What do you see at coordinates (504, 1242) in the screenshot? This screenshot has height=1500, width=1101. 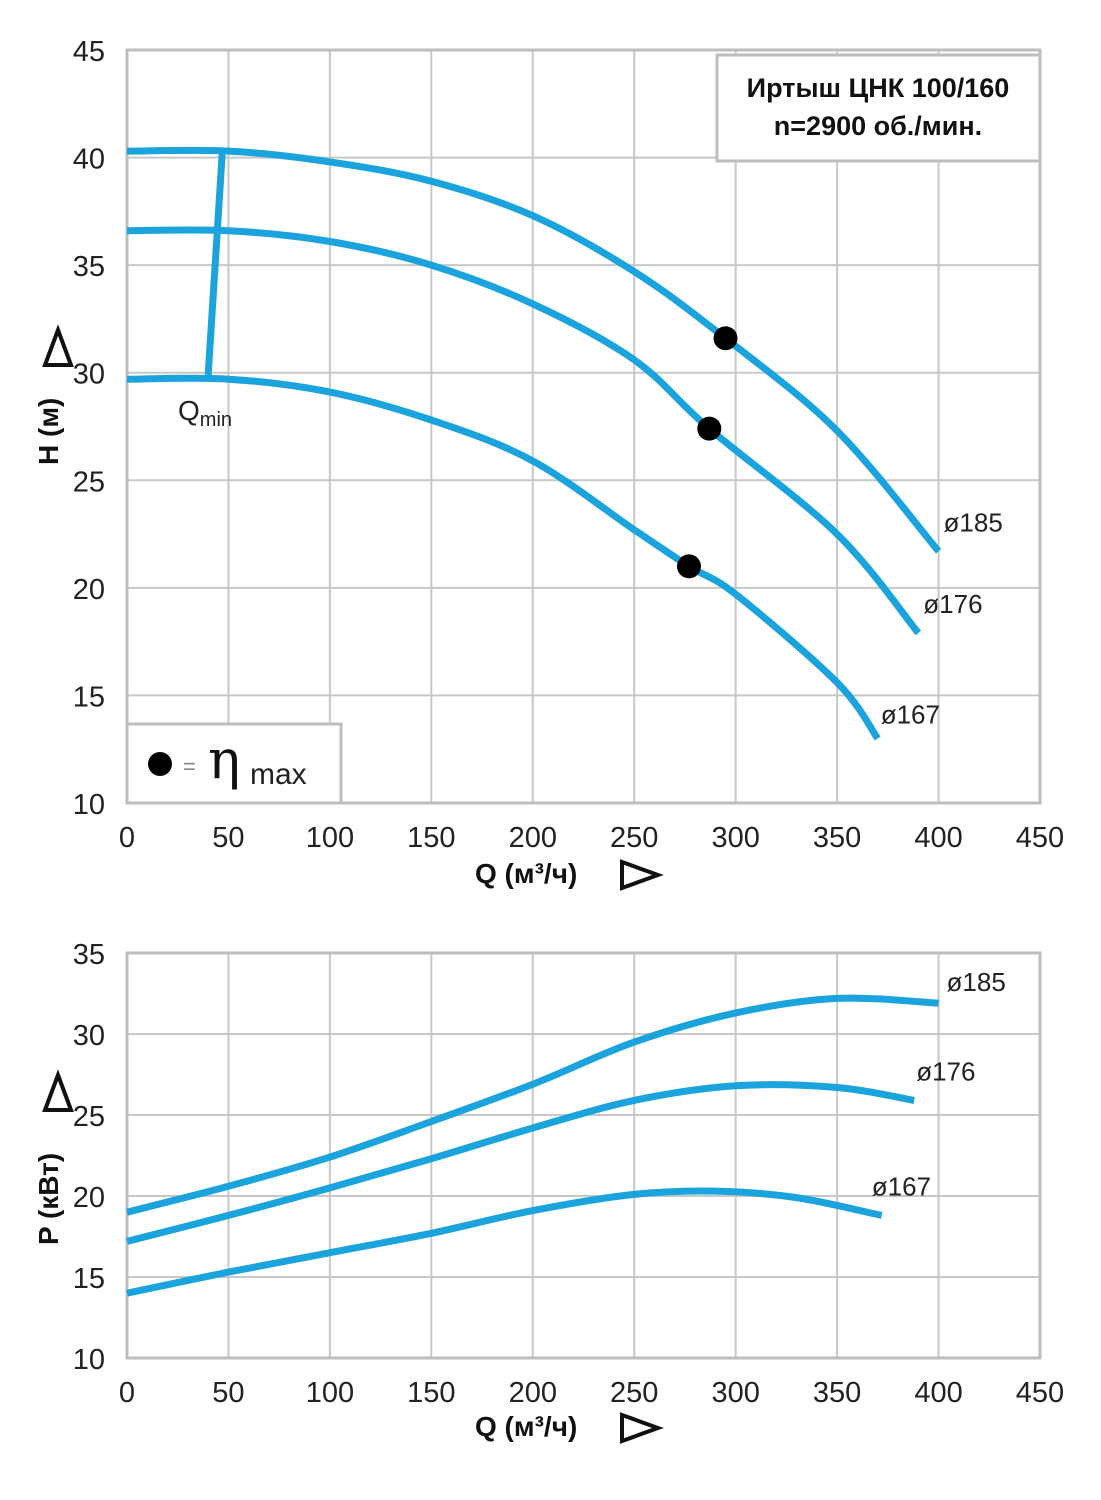 I see `curve-d167` at bounding box center [504, 1242].